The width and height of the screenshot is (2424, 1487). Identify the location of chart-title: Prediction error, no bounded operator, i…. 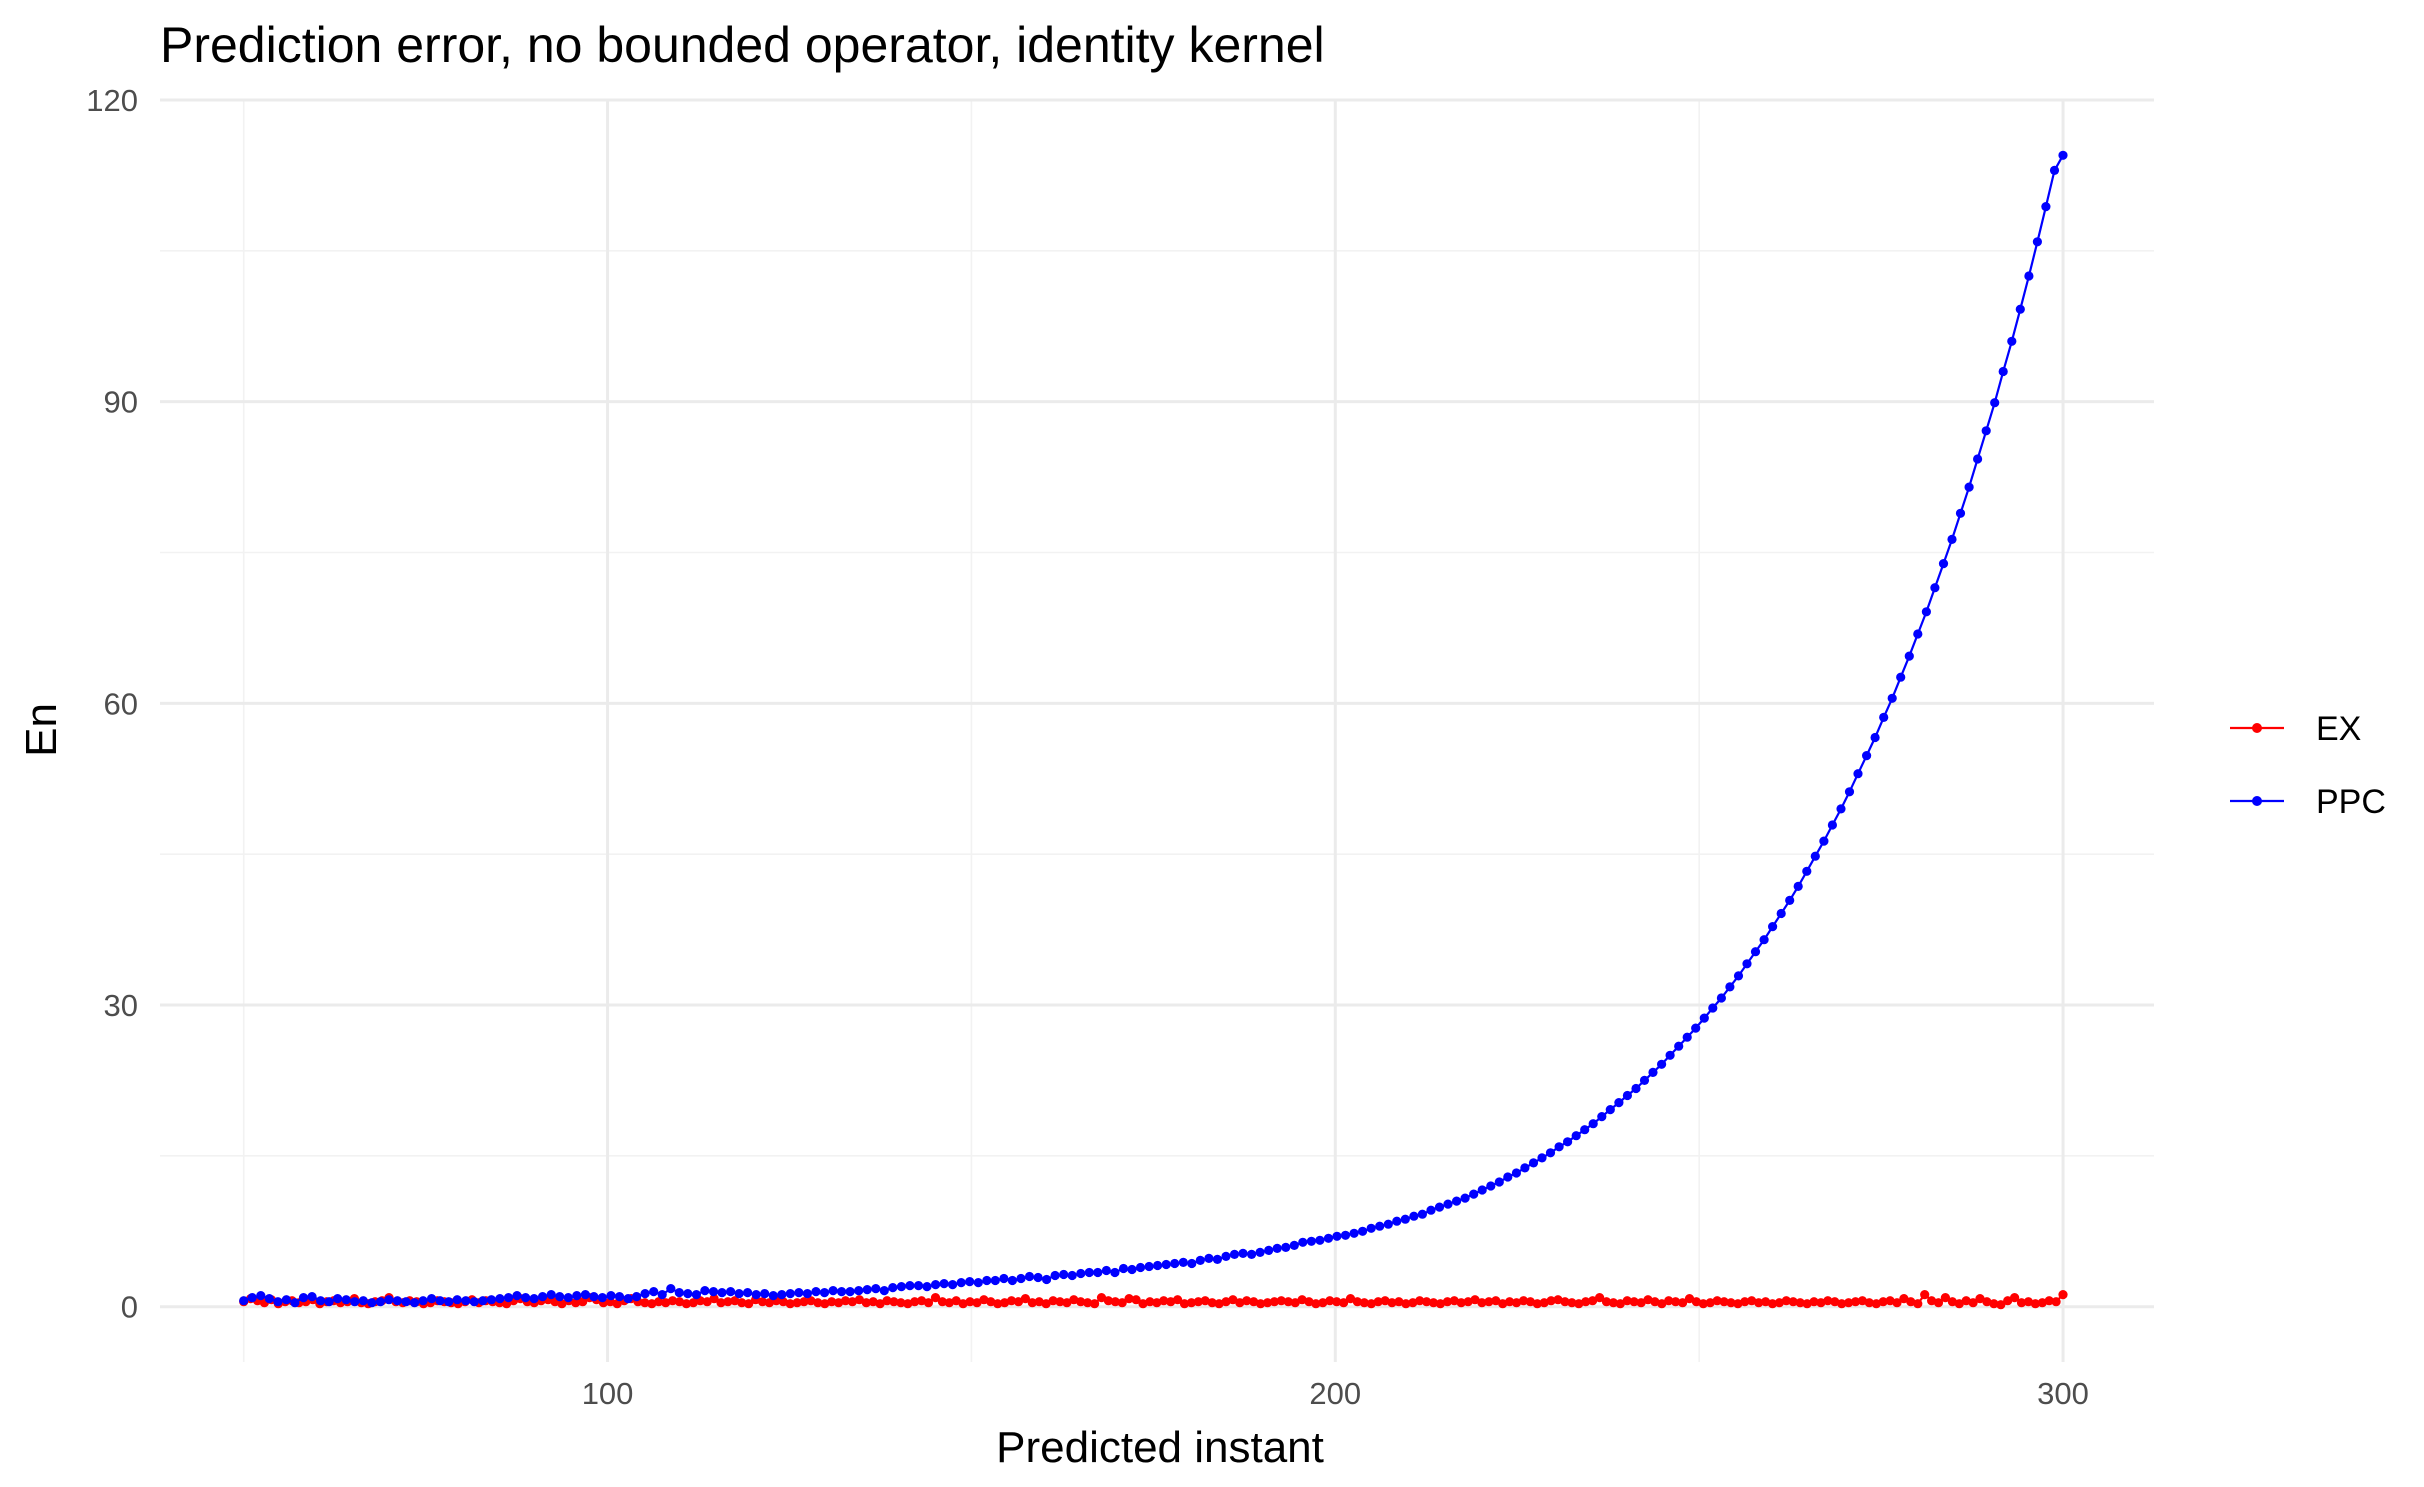
(742, 45).